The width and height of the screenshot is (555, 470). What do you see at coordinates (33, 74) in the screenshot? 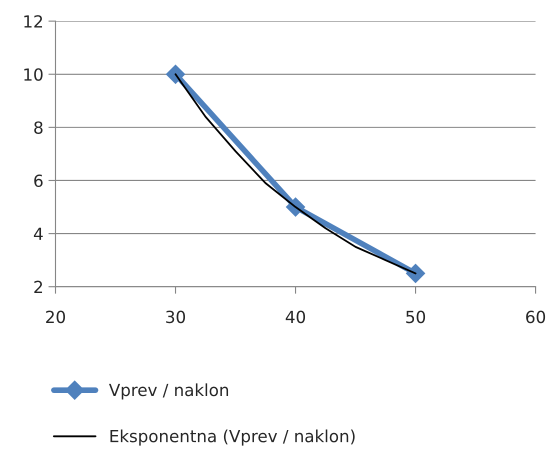
I see `y-tick-label: 10` at bounding box center [33, 74].